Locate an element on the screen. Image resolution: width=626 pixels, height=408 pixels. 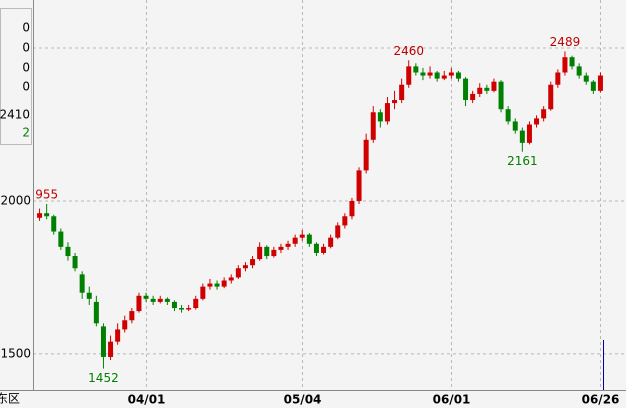
info-box: 0 0 0 0 2410 2 is located at coordinates (16, 76).